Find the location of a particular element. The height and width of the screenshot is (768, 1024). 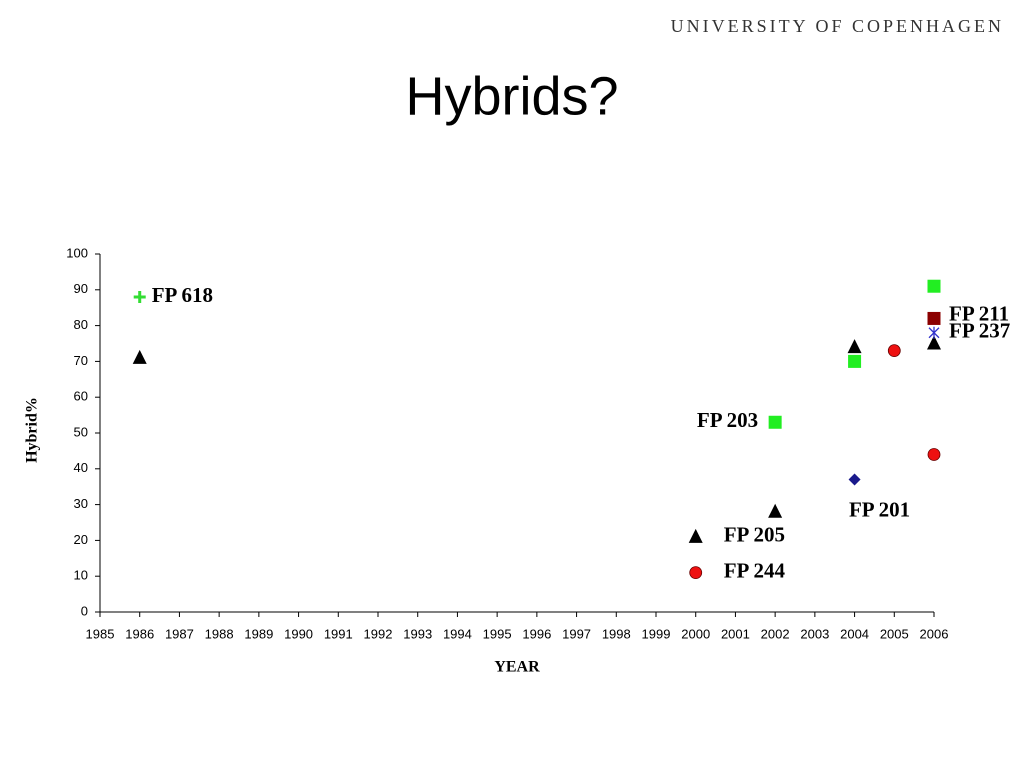

y-tick-label: 90 is located at coordinates (81, 288).